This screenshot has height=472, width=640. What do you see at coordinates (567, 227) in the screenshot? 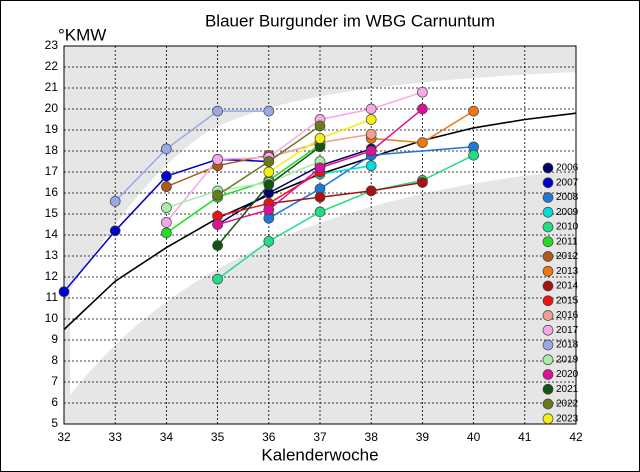
I see `legend-label: 2010` at bounding box center [567, 227].